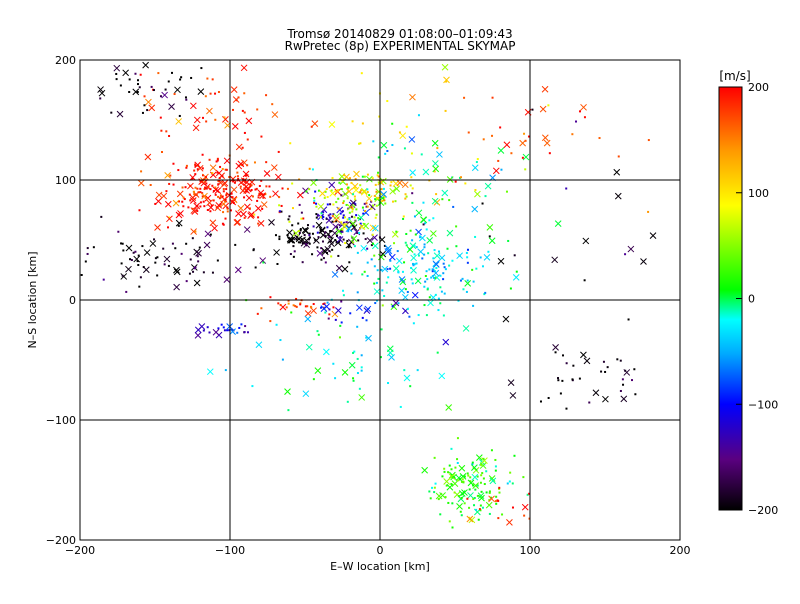 Image resolution: width=800 pixels, height=604 pixels. I want to click on colorbar-tick-label: 200, so click(758, 87).